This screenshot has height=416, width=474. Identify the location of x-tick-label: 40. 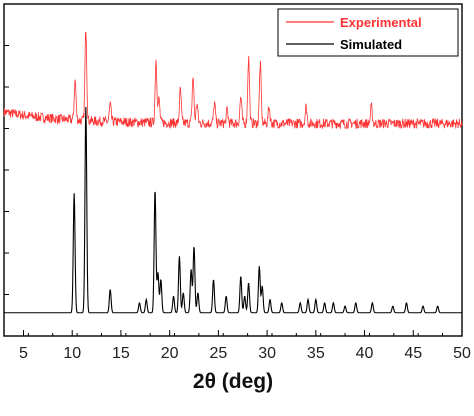
(365, 353).